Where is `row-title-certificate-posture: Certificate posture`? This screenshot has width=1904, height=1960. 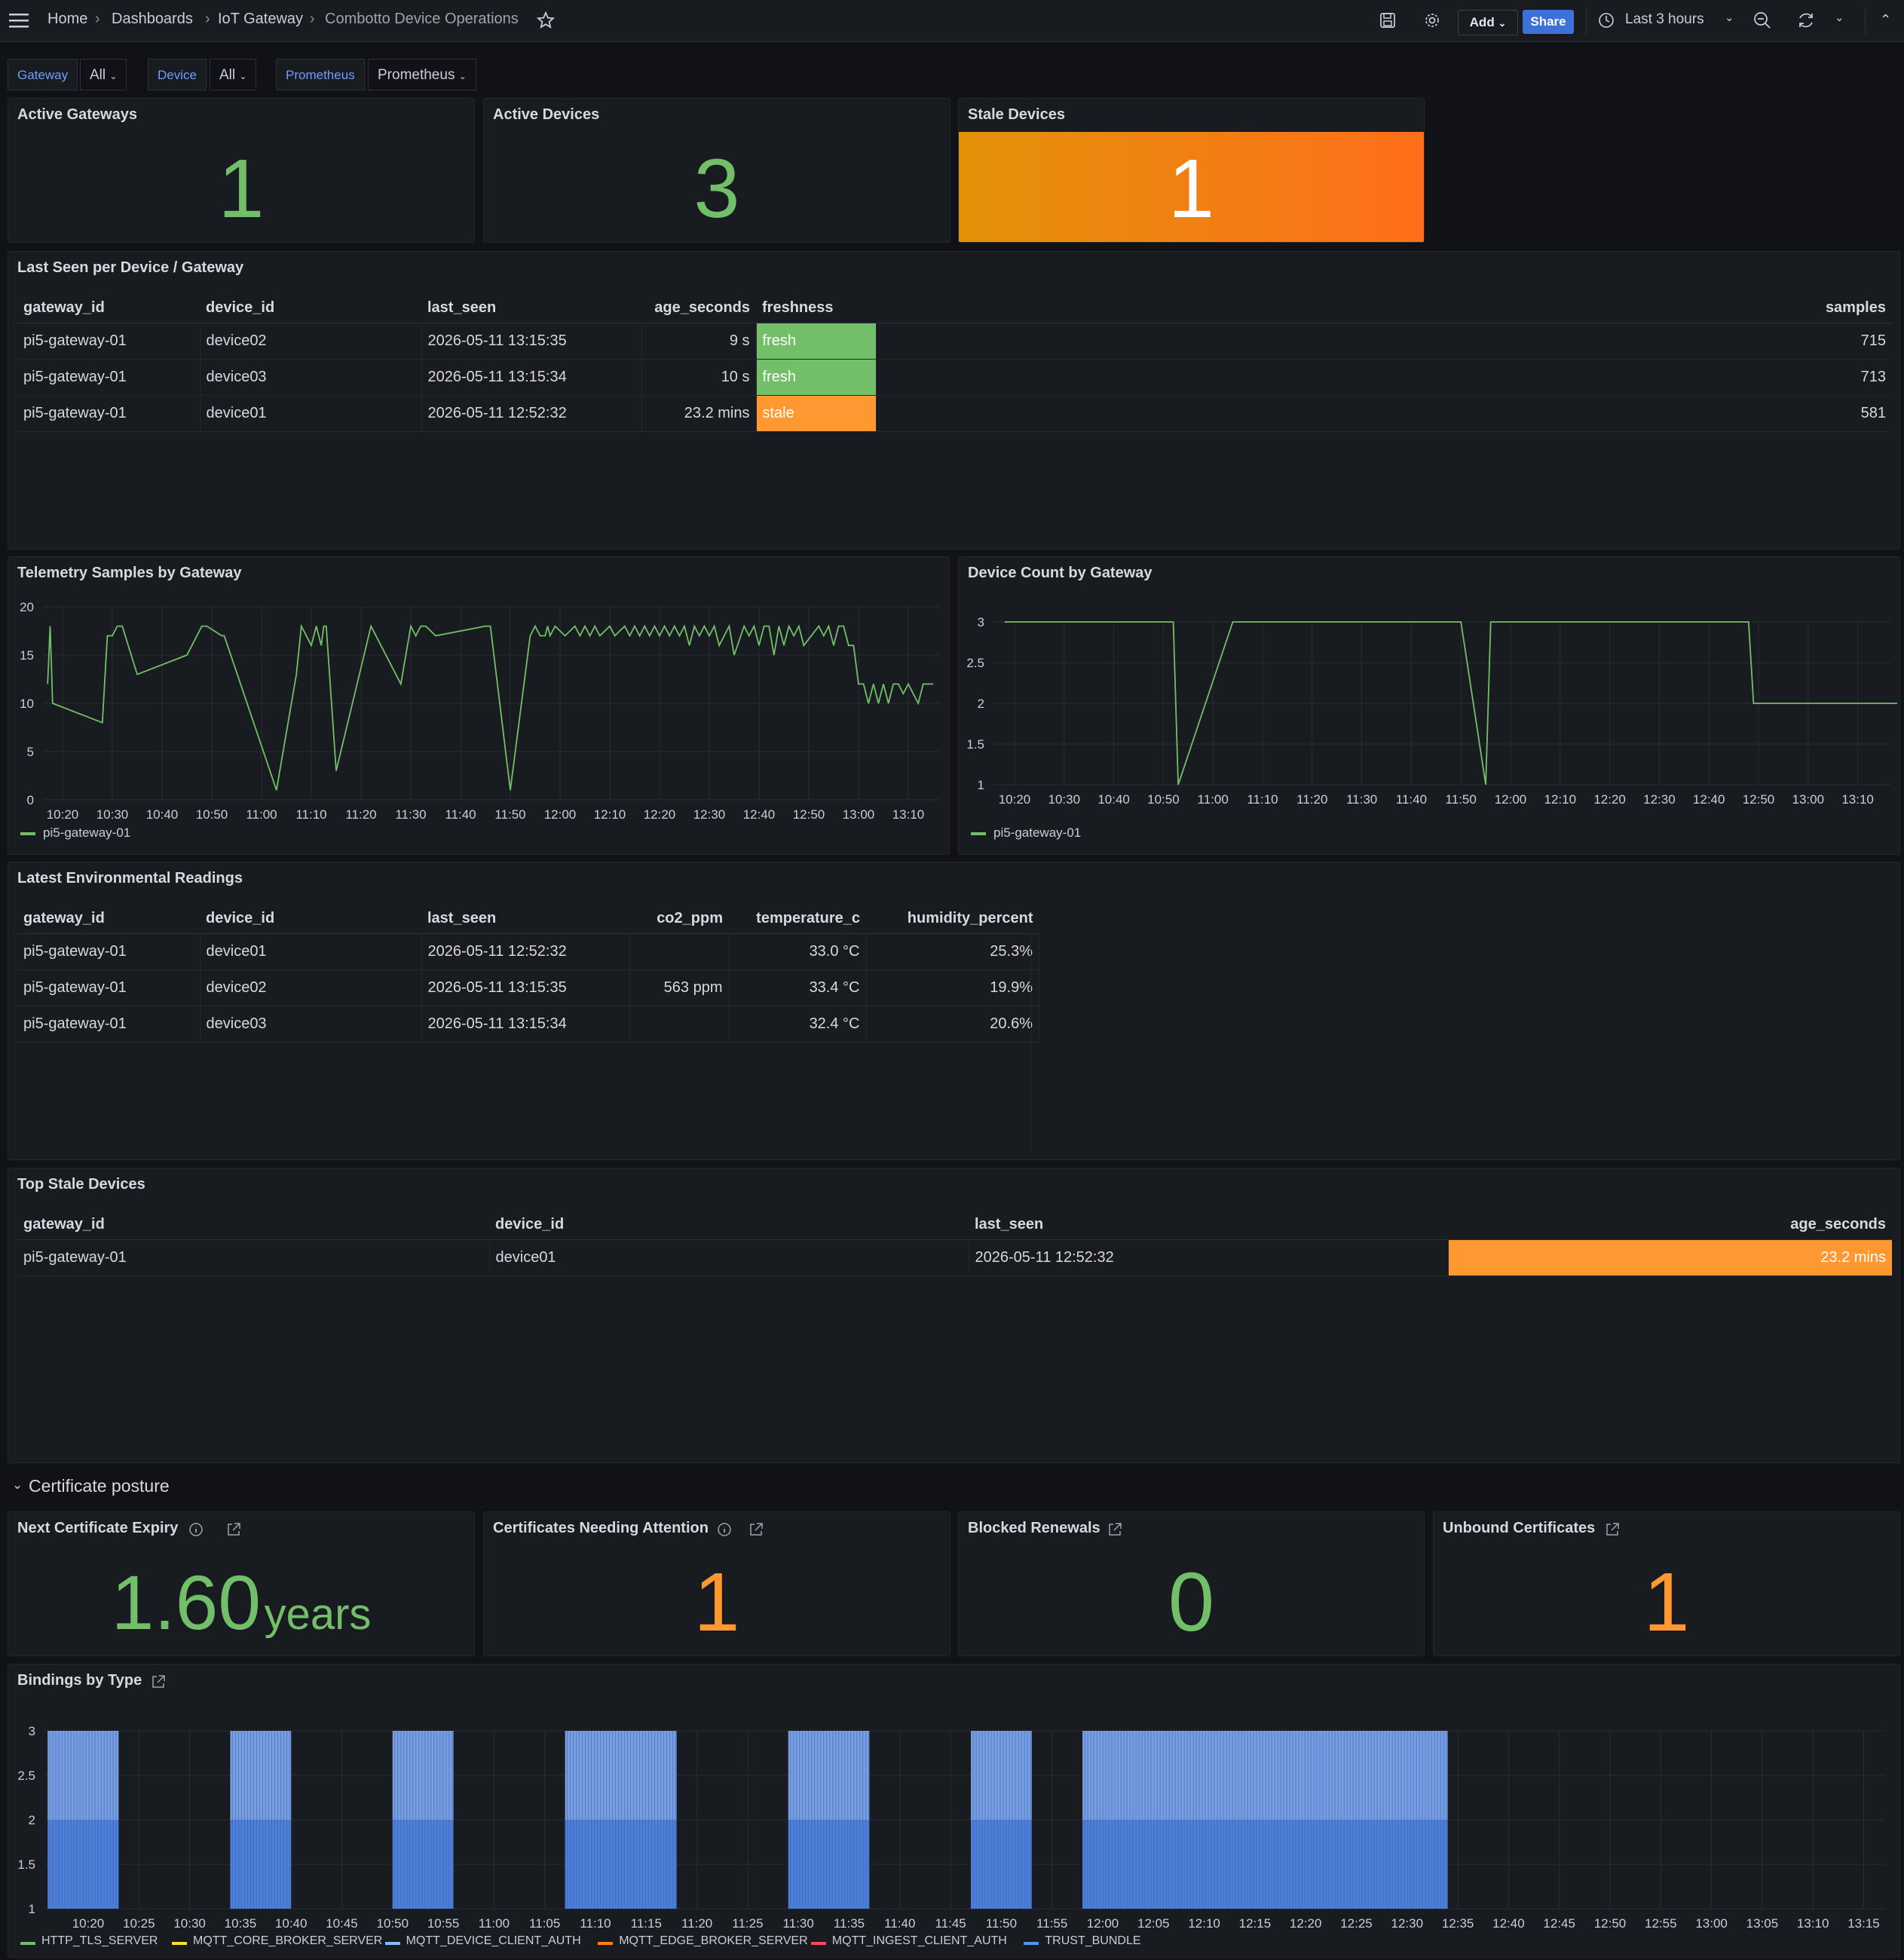
row-title-certificate-posture: Certificate posture is located at coordinates (99, 1486).